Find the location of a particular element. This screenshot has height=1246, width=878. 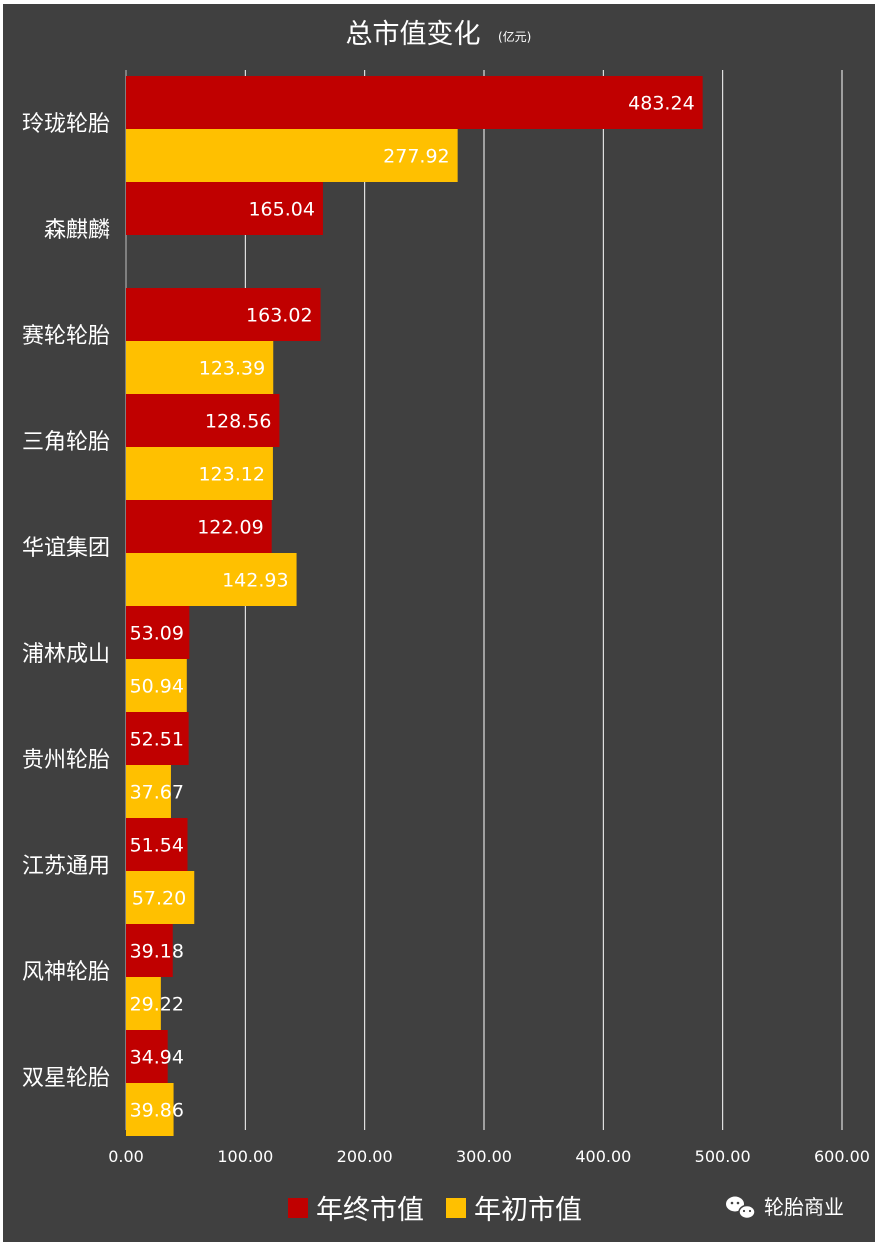

category-label: 贵州轮胎 is located at coordinates (66, 760).